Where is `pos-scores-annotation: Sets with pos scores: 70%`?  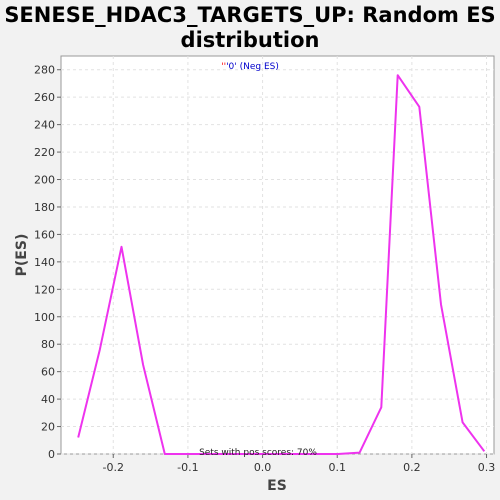
pos-scores-annotation: Sets with pos scores: 70% is located at coordinates (258, 453).